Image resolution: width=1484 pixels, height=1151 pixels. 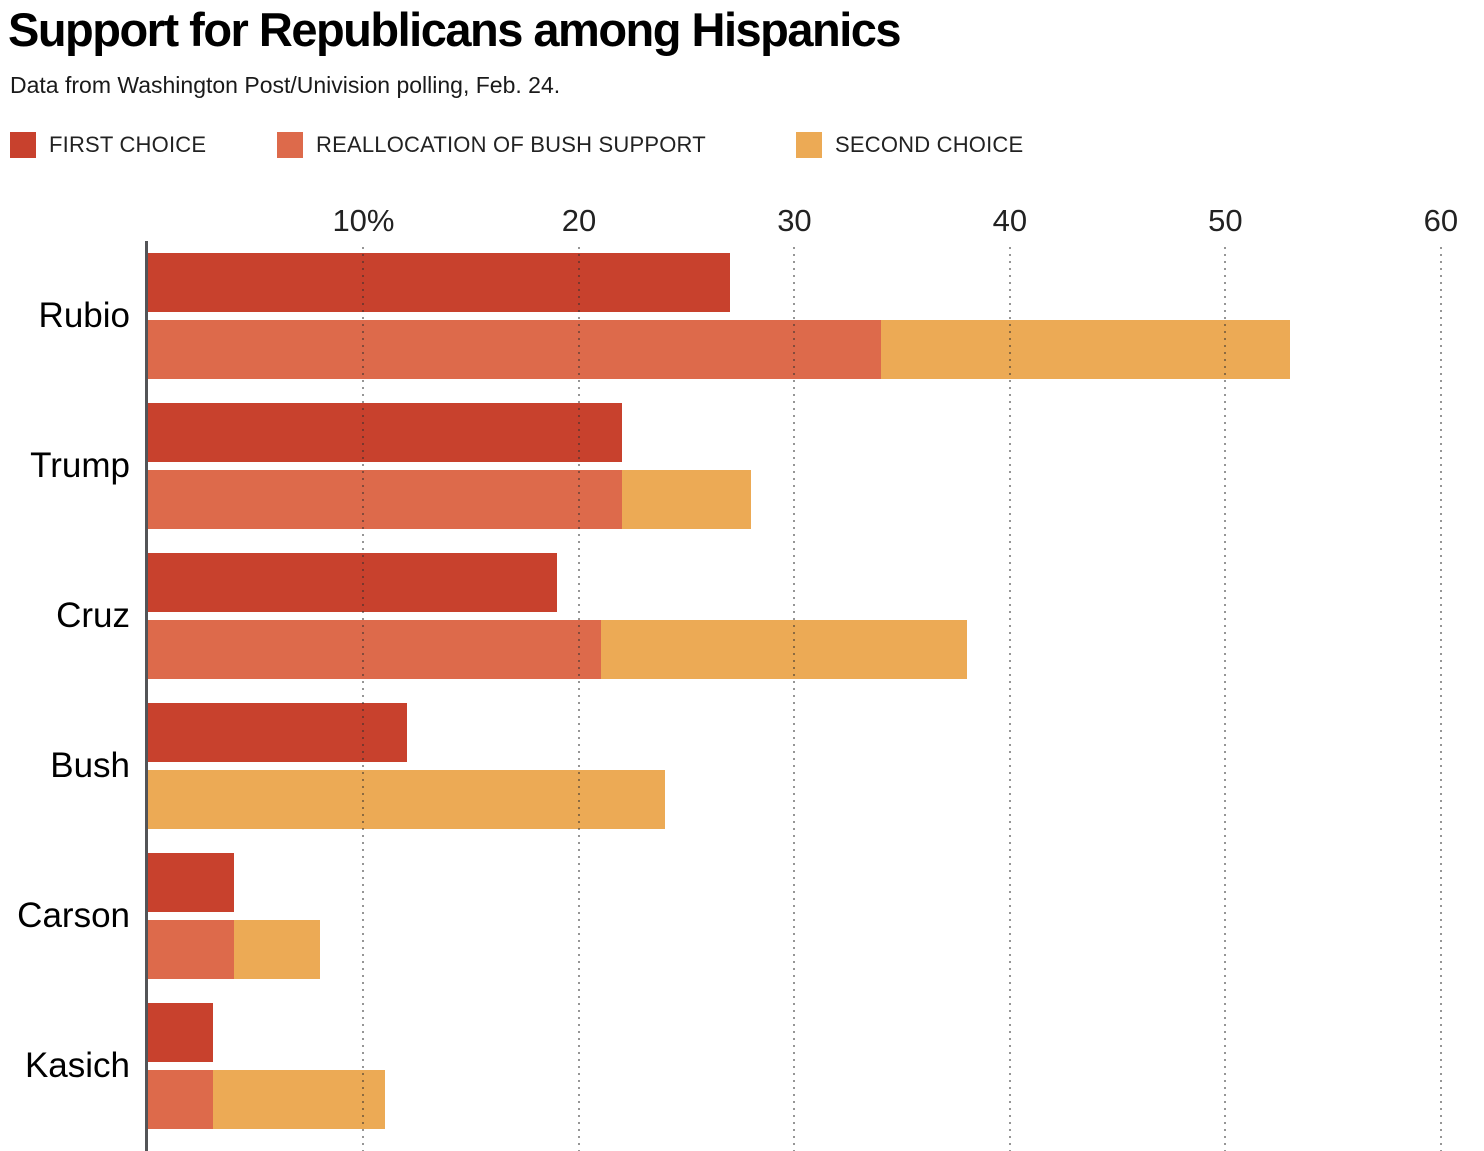 I want to click on tick-label-40: 40, so click(x=1010, y=220).